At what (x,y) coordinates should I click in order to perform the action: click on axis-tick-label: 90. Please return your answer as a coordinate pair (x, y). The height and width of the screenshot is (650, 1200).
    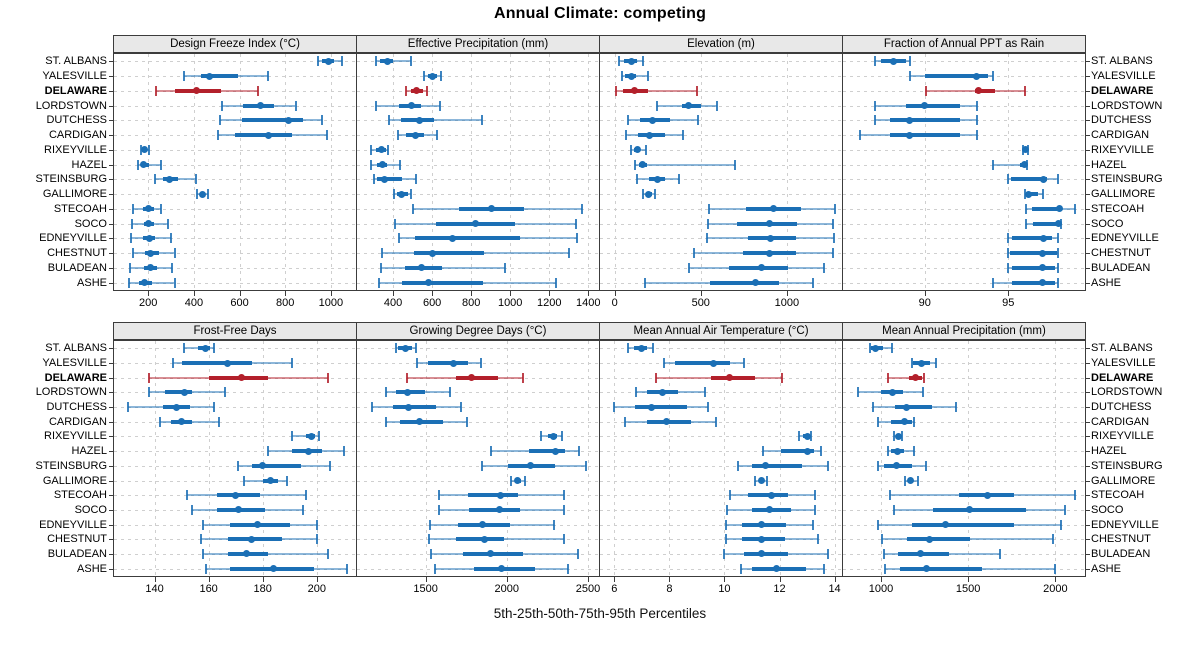
    Looking at the image, I should click on (924, 303).